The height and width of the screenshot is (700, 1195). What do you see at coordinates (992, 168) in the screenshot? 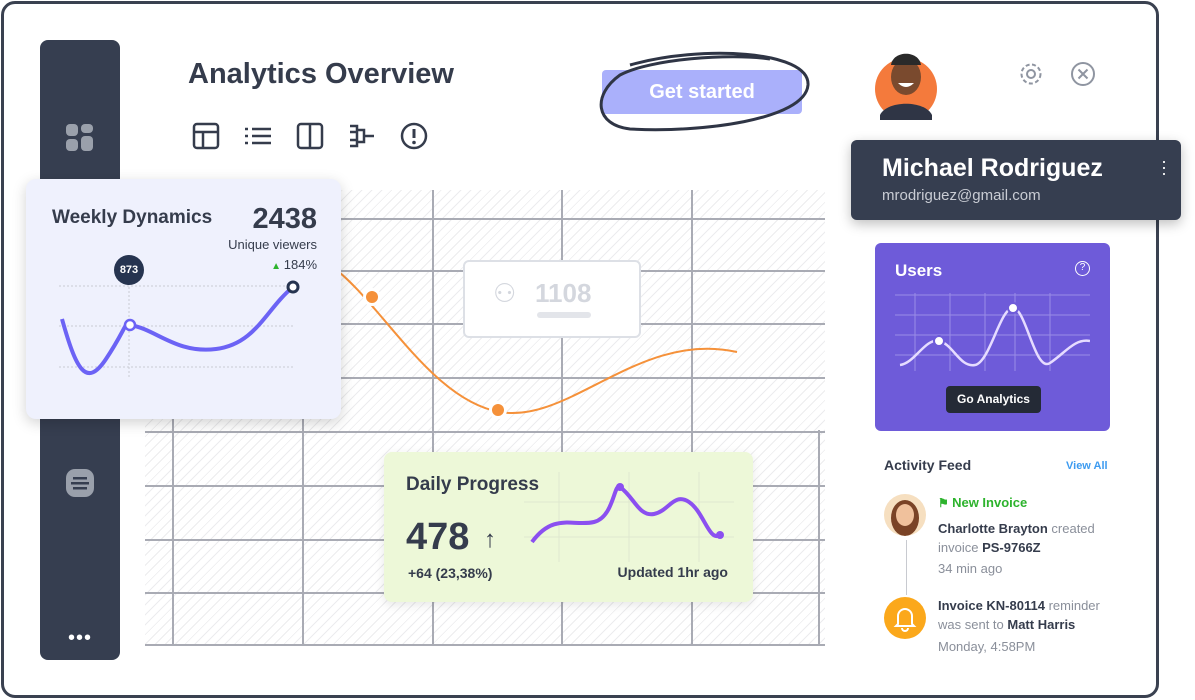
I see `profile-name: Michael Rodriguez` at bounding box center [992, 168].